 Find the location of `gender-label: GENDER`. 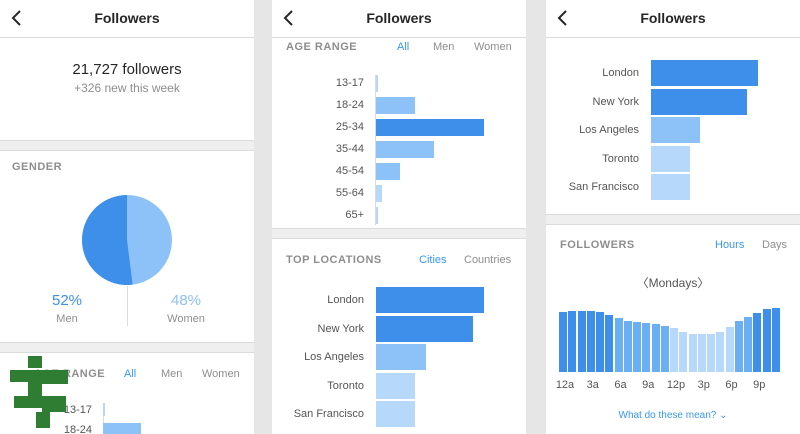

gender-label: GENDER is located at coordinates (37, 167).